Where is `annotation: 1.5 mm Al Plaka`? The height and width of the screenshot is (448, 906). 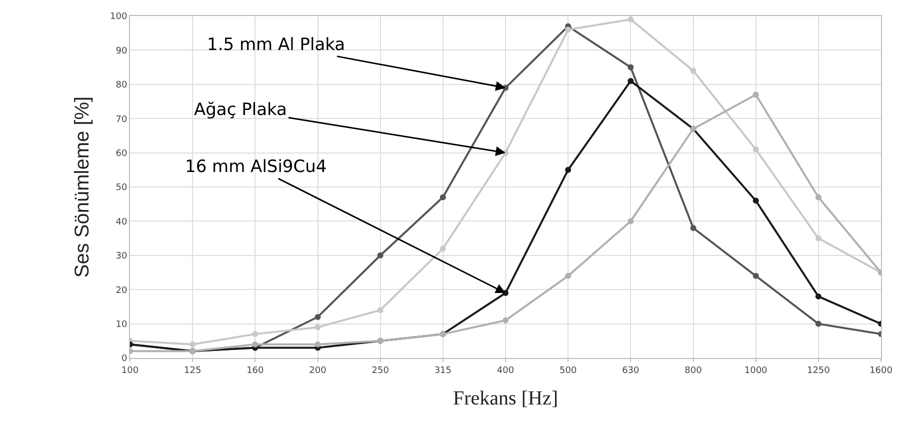 annotation: 1.5 mm Al Plaka is located at coordinates (276, 45).